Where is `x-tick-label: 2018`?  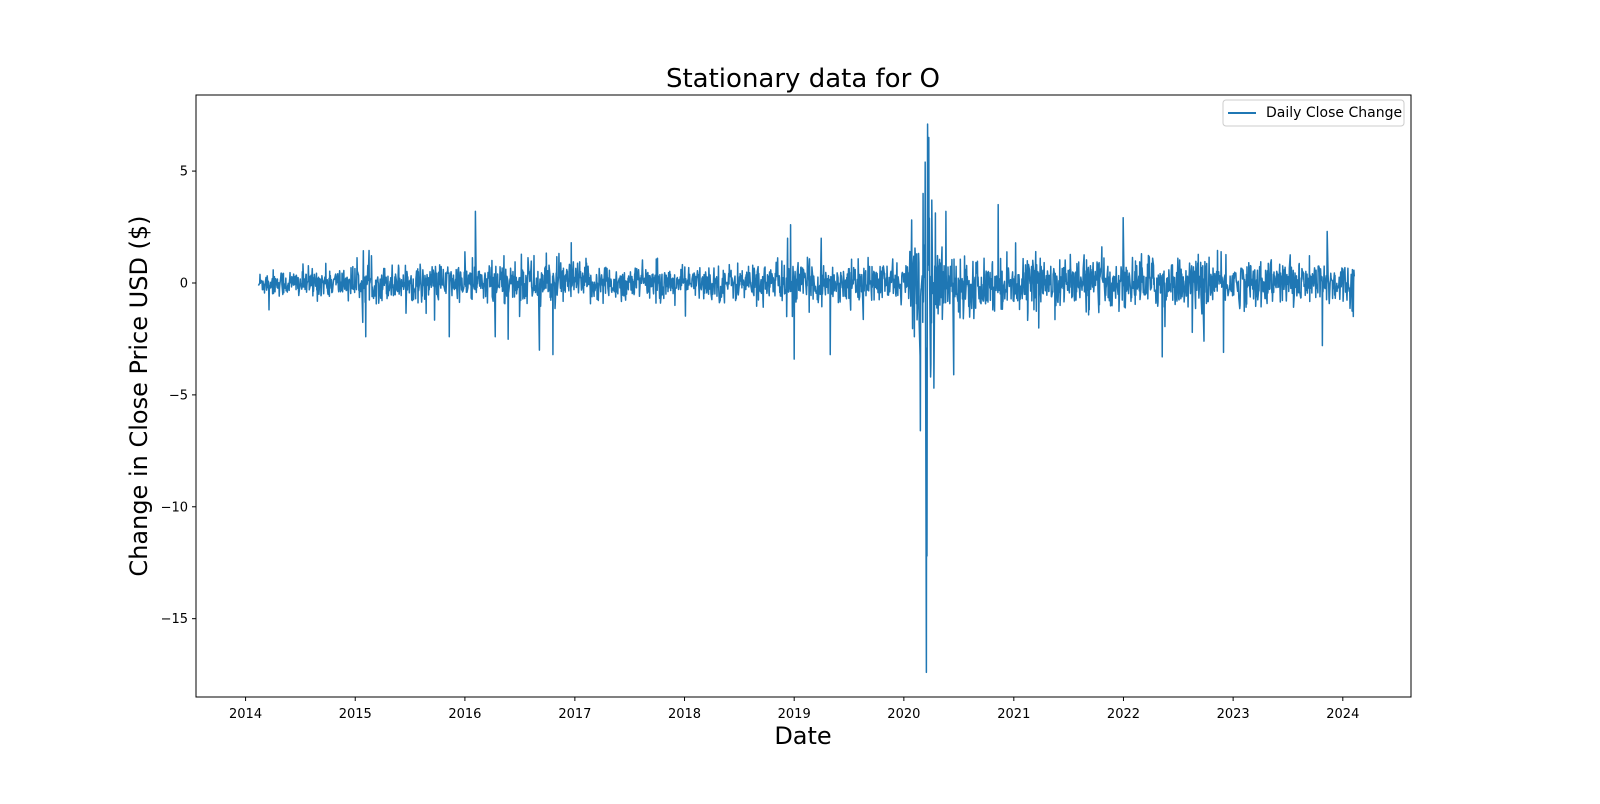
x-tick-label: 2018 is located at coordinates (684, 714).